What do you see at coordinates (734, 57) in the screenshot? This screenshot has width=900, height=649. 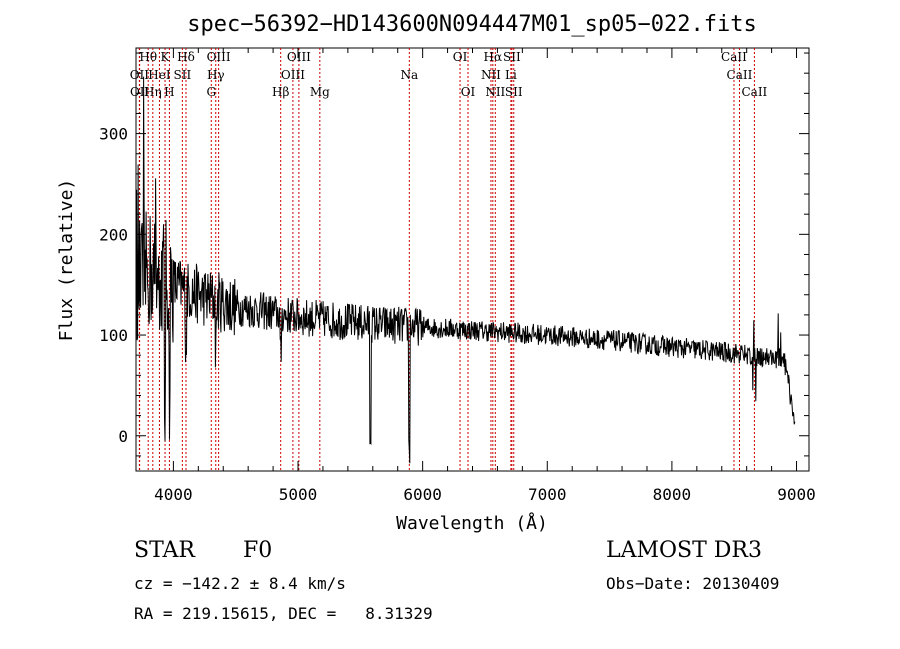 I see `line-marker-label-8: CaII` at bounding box center [734, 57].